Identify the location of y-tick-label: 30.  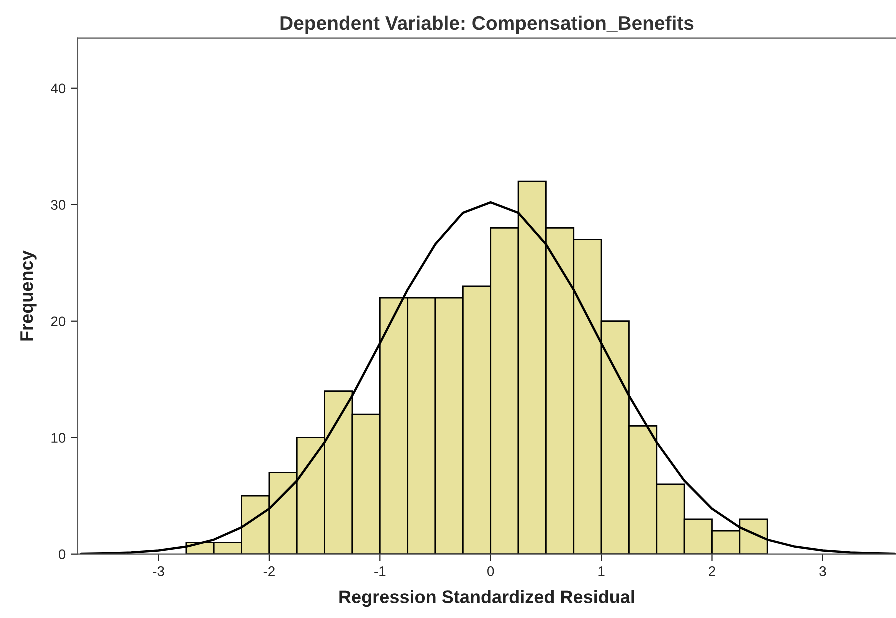
(58, 205).